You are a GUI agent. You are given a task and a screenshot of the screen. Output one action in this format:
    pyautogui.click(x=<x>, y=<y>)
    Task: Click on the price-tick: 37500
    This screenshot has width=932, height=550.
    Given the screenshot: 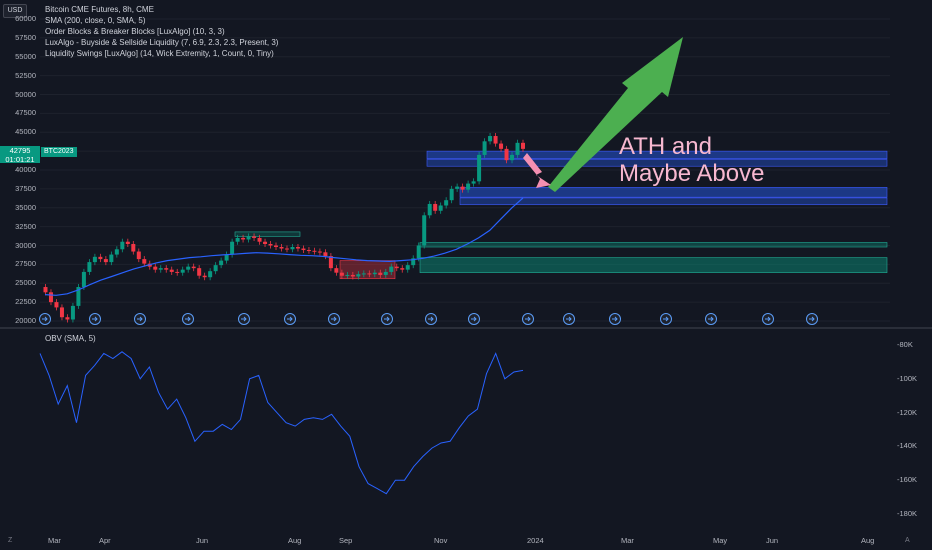 What is the action you would take?
    pyautogui.click(x=25, y=188)
    